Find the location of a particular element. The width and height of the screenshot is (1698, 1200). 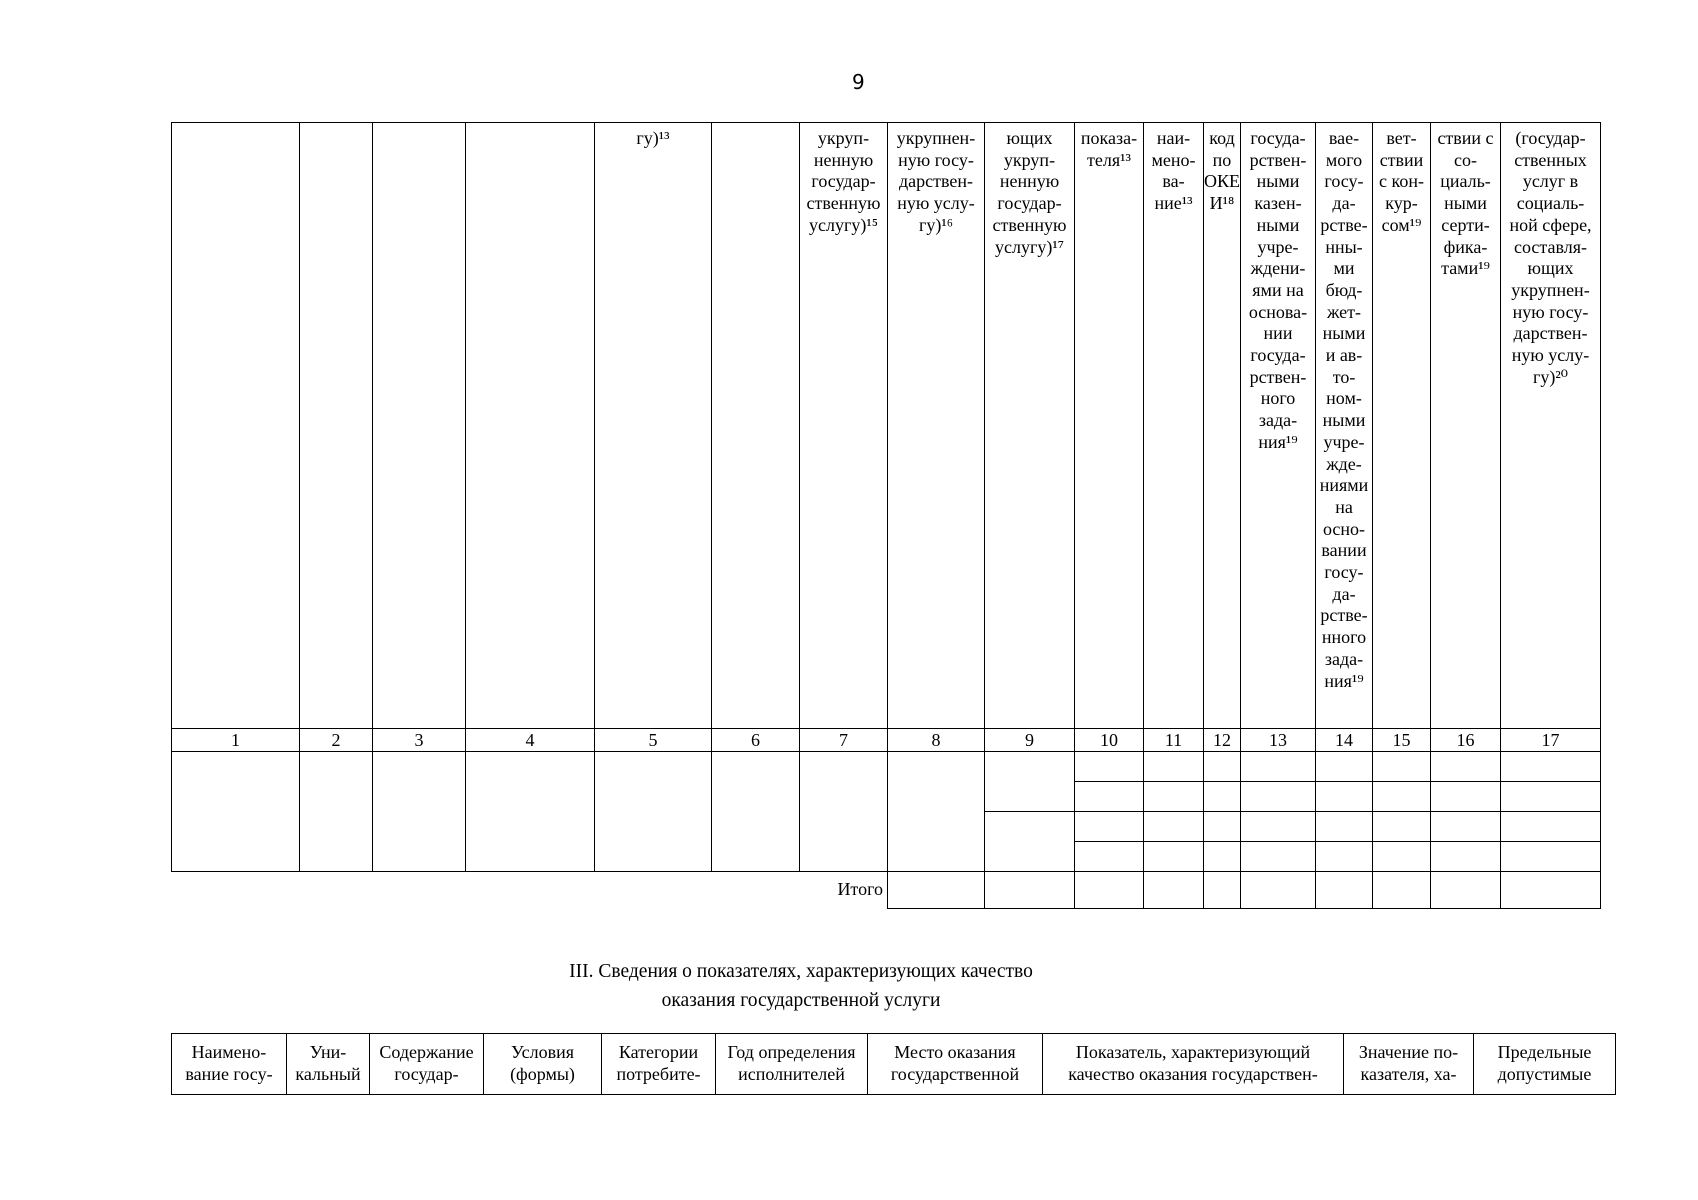

header-cell-col10: показа- теля¹³ is located at coordinates (1109, 425).